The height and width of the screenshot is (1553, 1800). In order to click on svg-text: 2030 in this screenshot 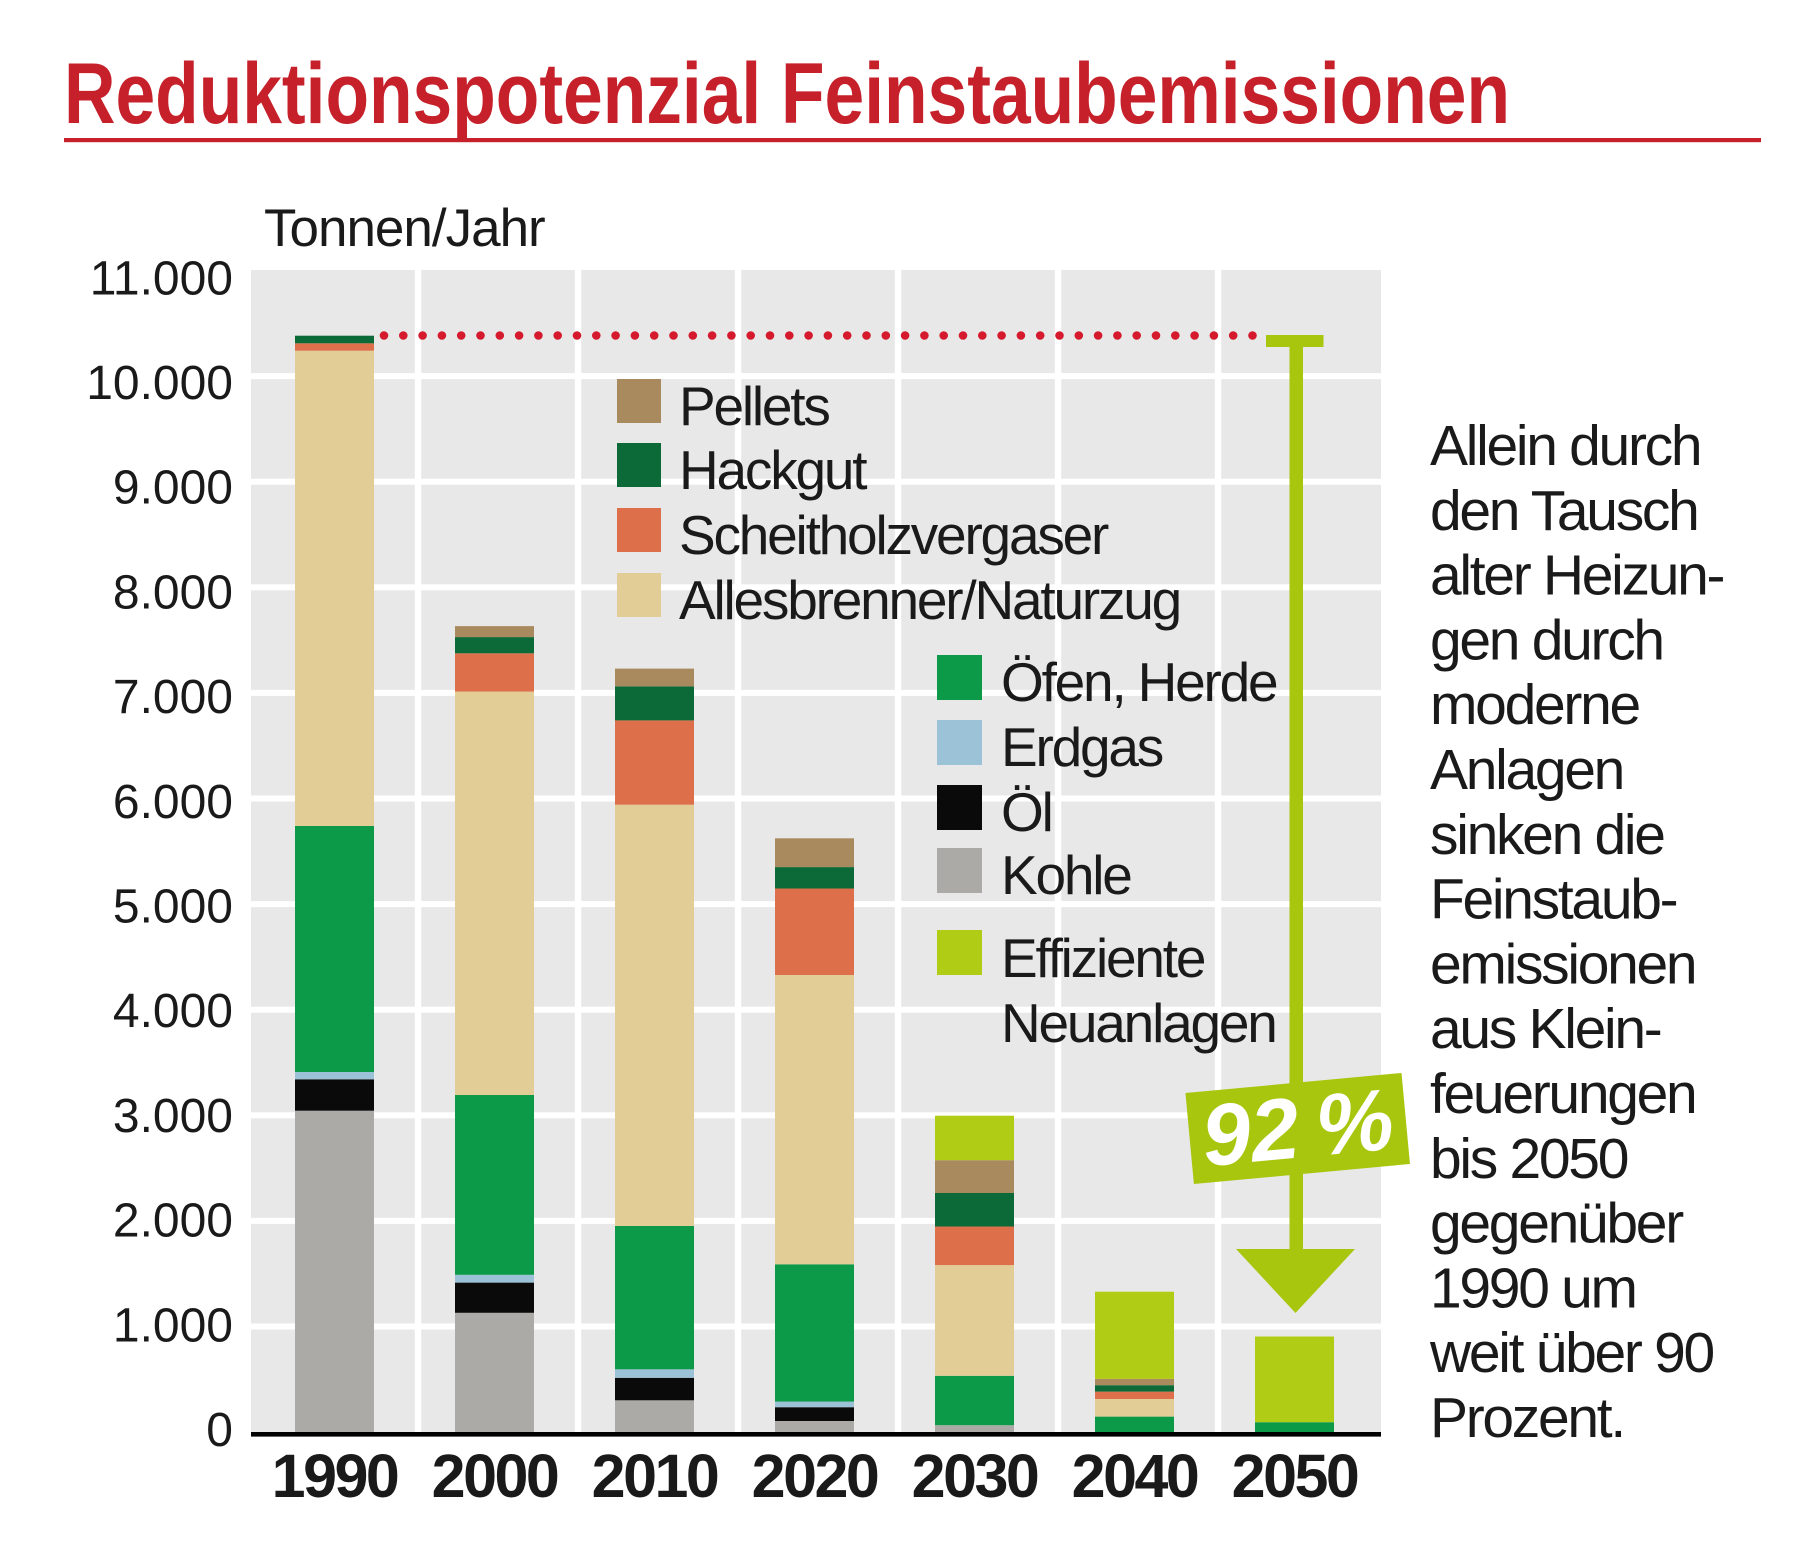, I will do `click(975, 1476)`.